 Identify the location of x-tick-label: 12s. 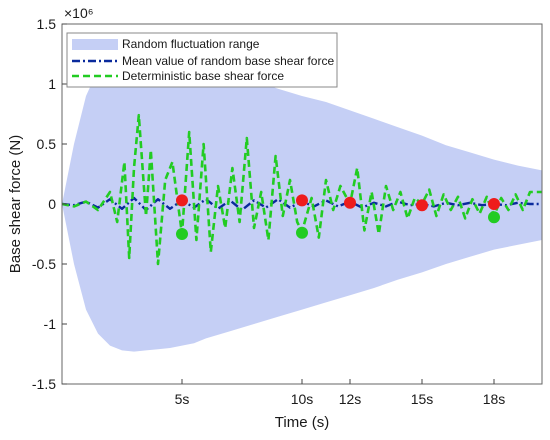
(350, 399).